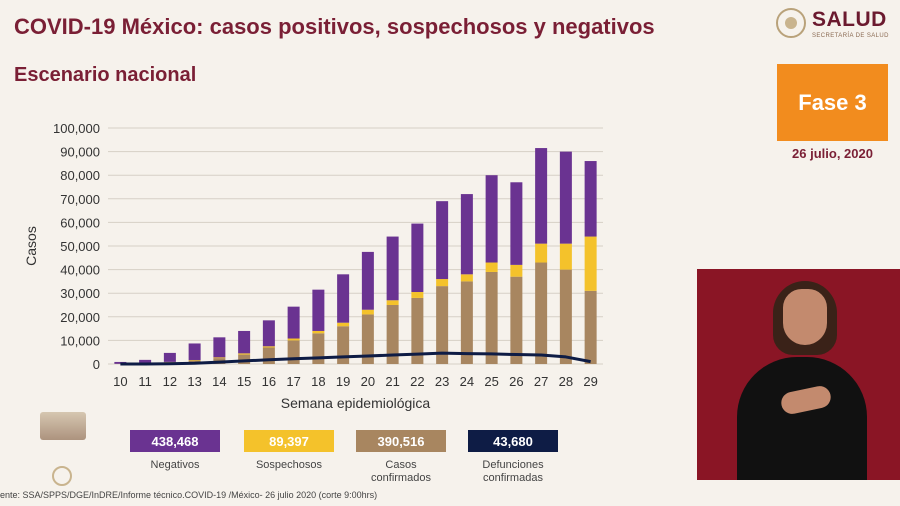 The image size is (900, 506). What do you see at coordinates (219, 381) in the screenshot?
I see `x-tick-label: 14` at bounding box center [219, 381].